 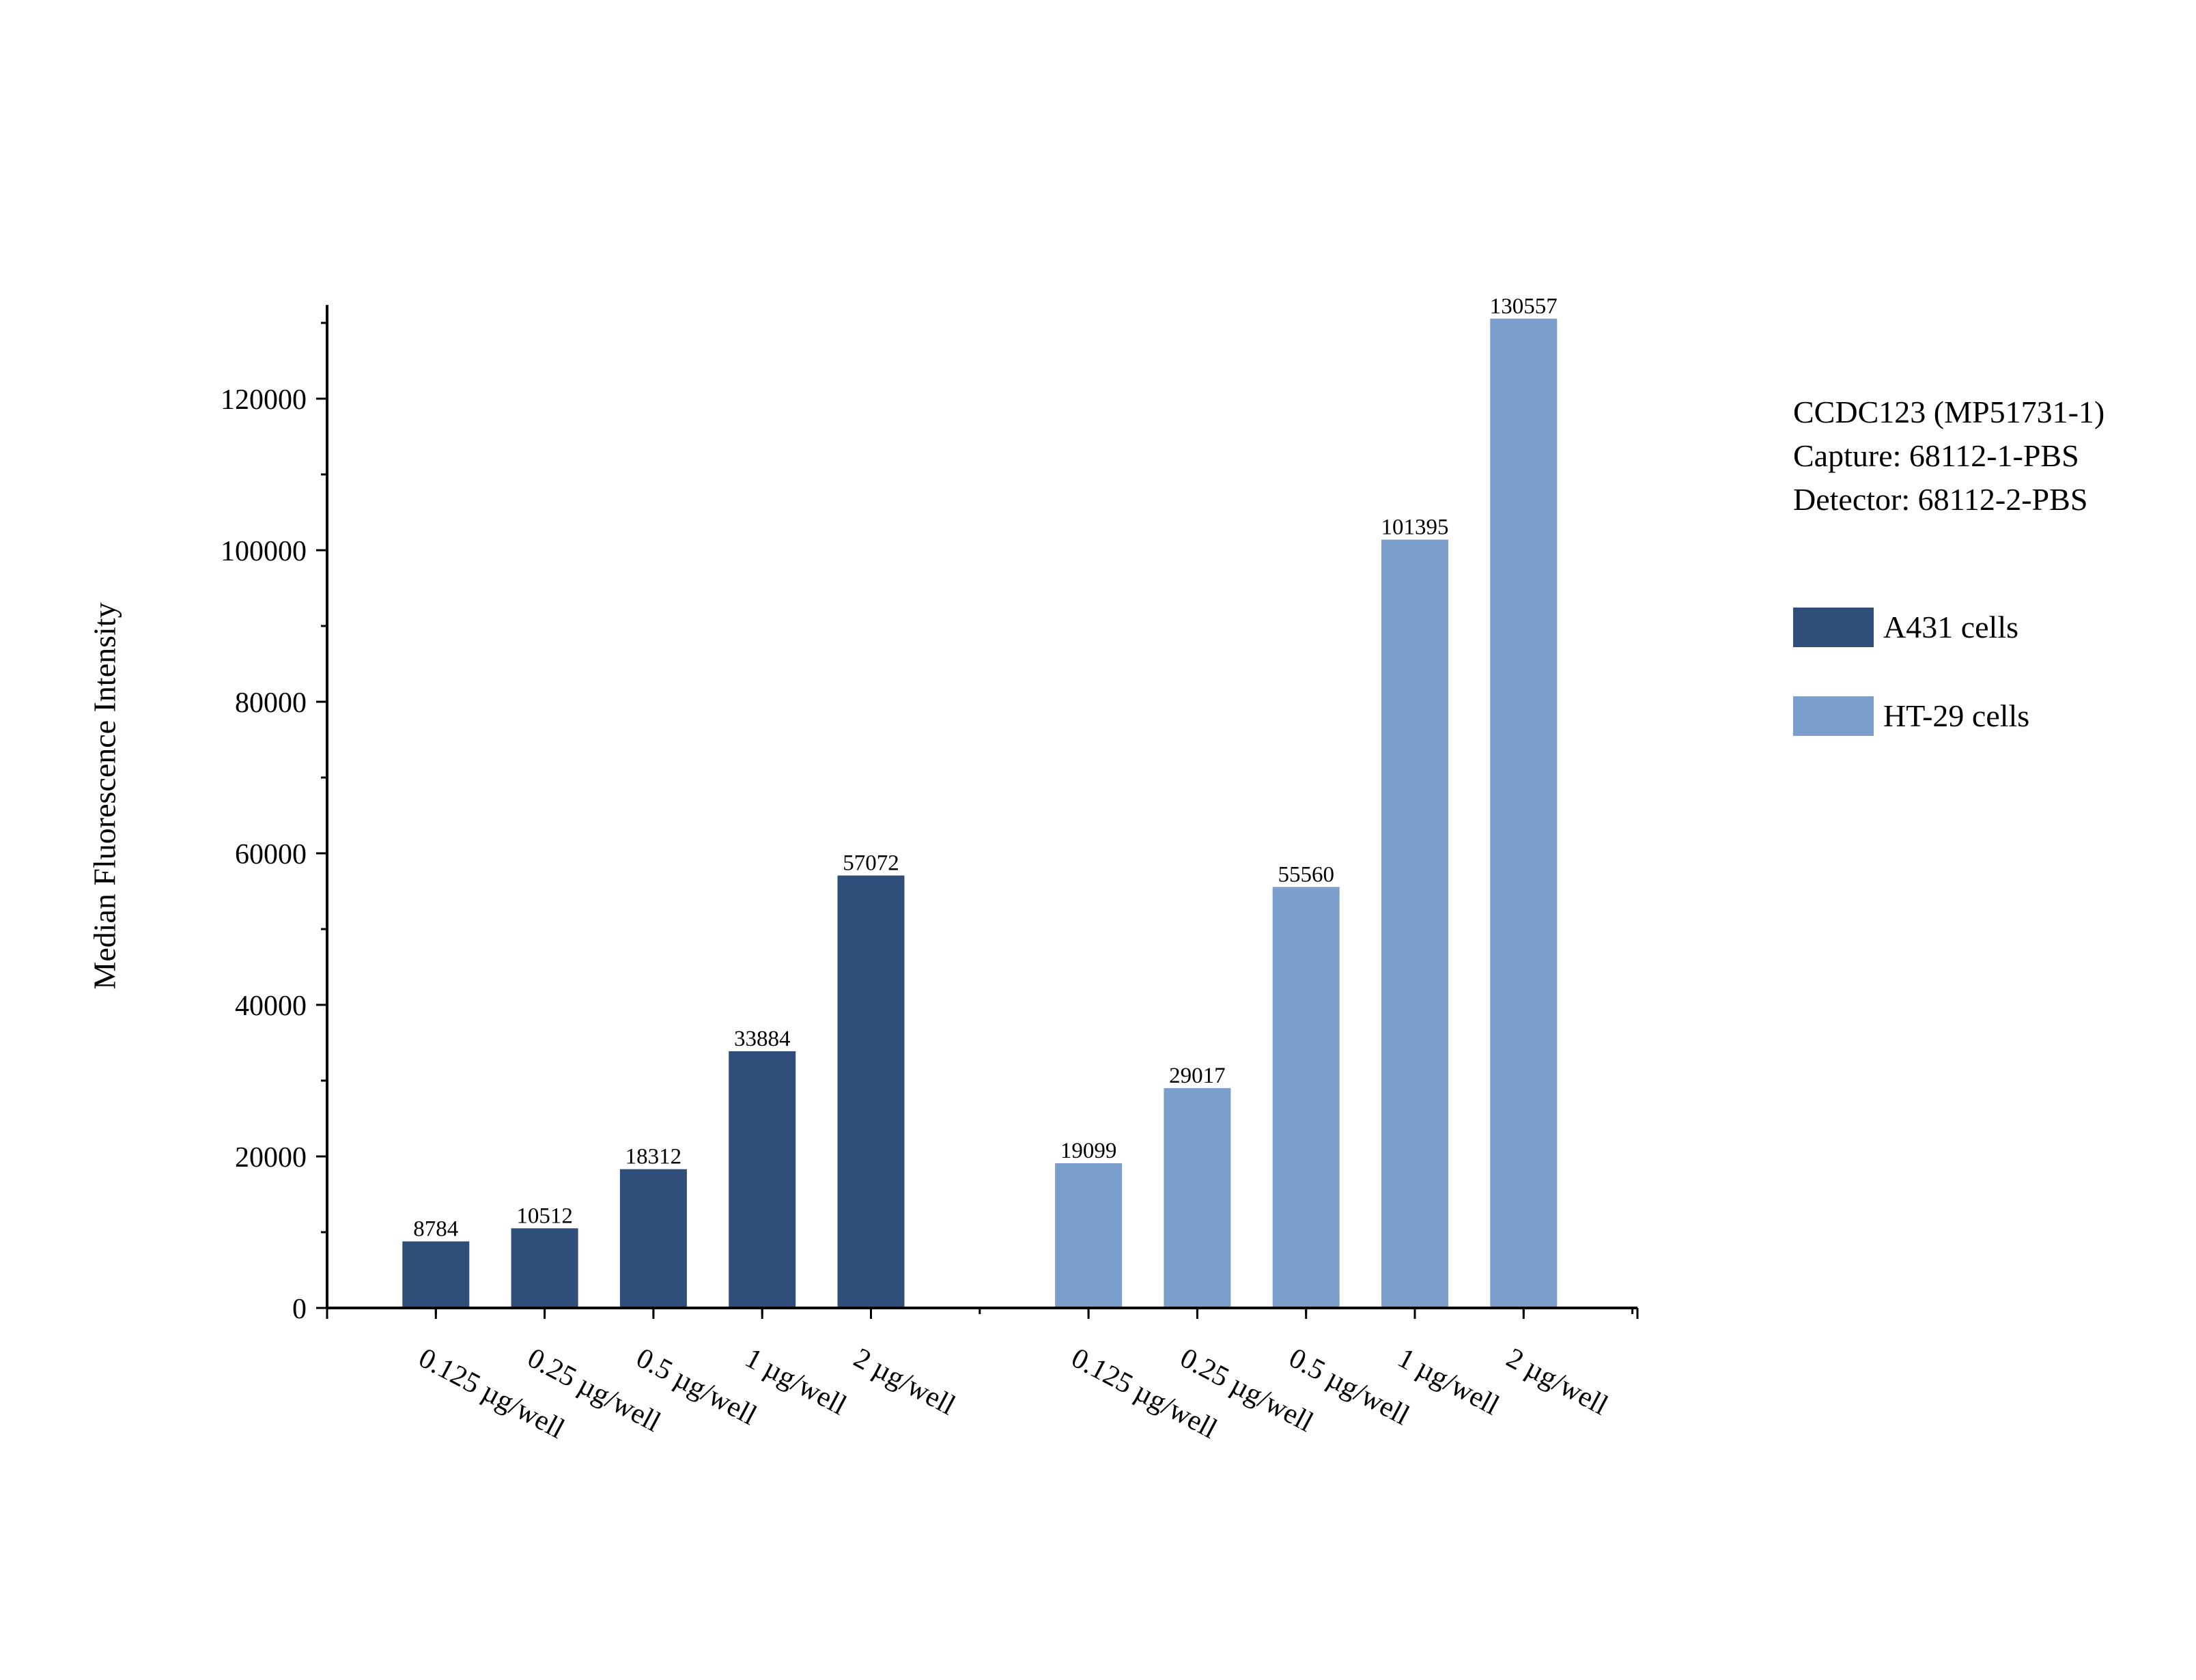 What do you see at coordinates (436, 1229) in the screenshot?
I see `bar-value-label: 8784` at bounding box center [436, 1229].